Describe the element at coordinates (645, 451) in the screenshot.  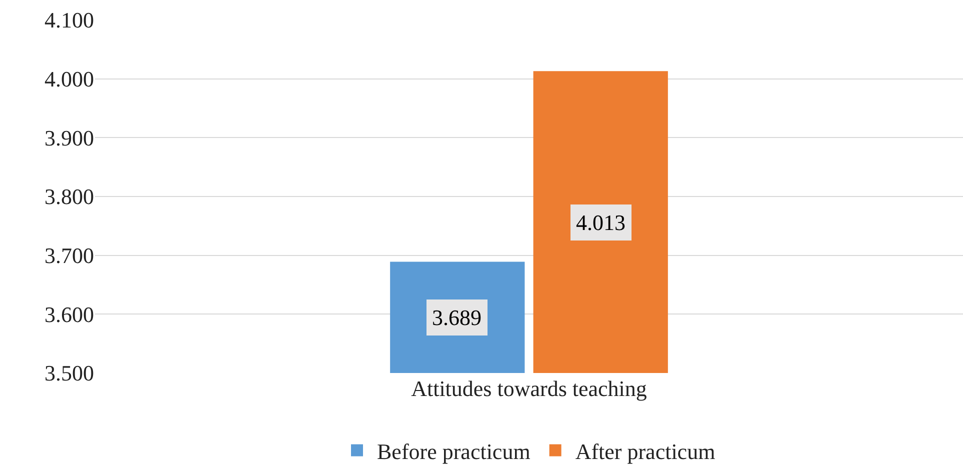
I see `legend-label: After practicum` at that location.